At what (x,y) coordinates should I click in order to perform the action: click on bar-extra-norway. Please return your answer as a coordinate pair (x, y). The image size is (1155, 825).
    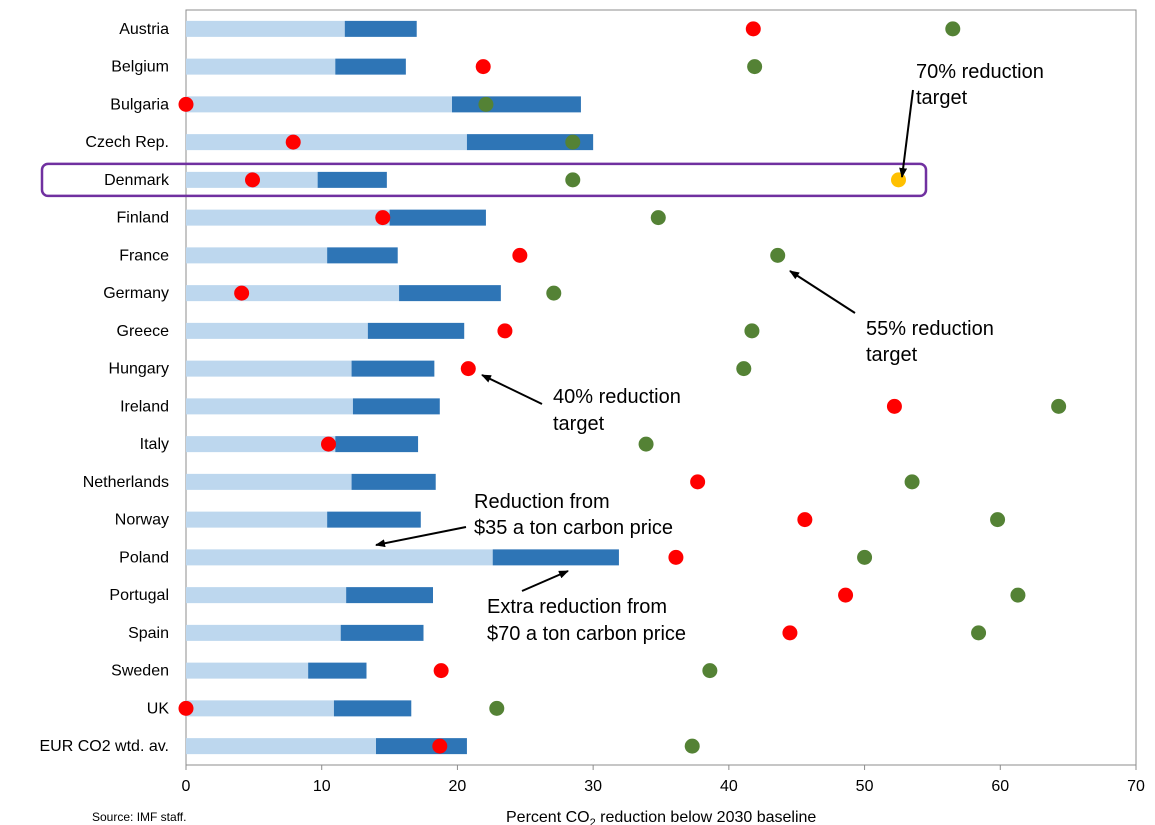
    Looking at the image, I should click on (374, 519).